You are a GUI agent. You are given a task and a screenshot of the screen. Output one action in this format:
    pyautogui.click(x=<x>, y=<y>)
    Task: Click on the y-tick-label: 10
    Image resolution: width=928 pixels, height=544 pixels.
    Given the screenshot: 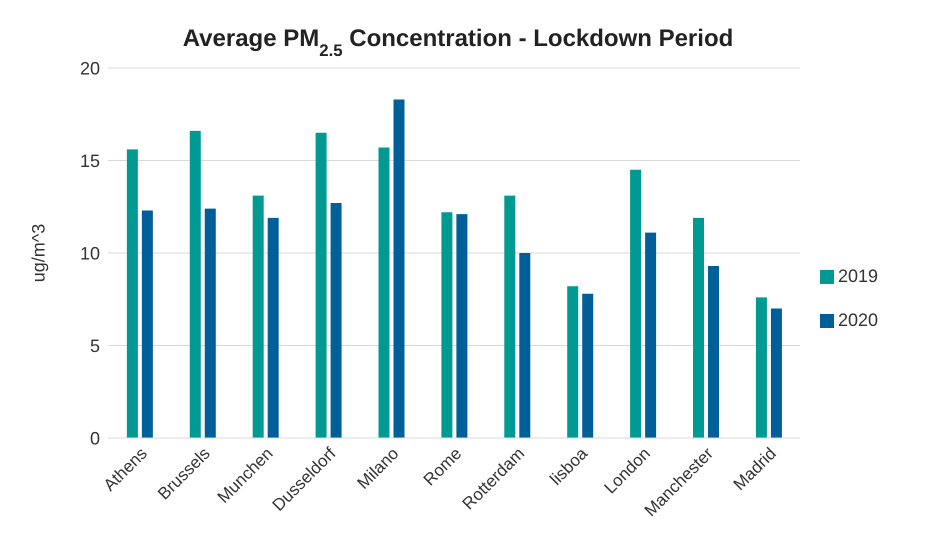 What is the action you would take?
    pyautogui.click(x=90, y=253)
    